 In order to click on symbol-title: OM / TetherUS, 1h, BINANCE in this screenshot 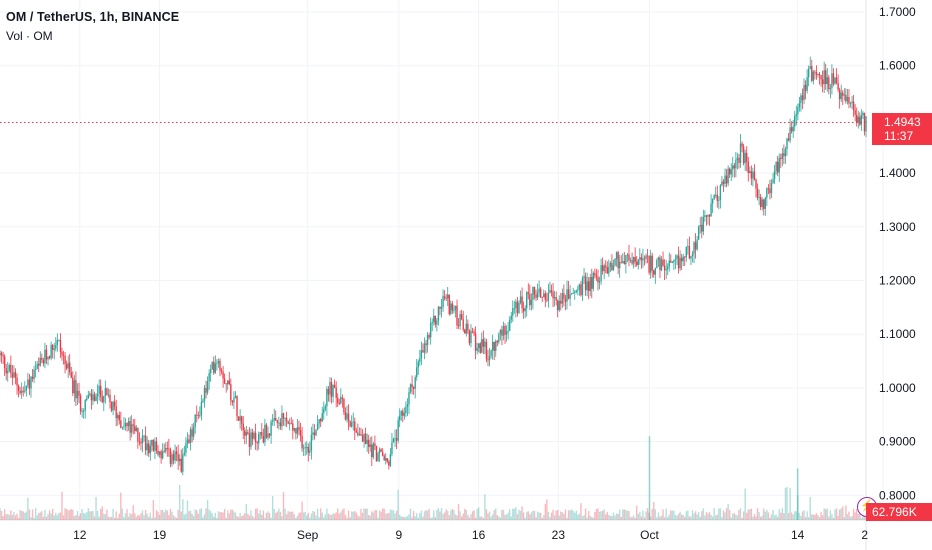, I will do `click(93, 17)`.